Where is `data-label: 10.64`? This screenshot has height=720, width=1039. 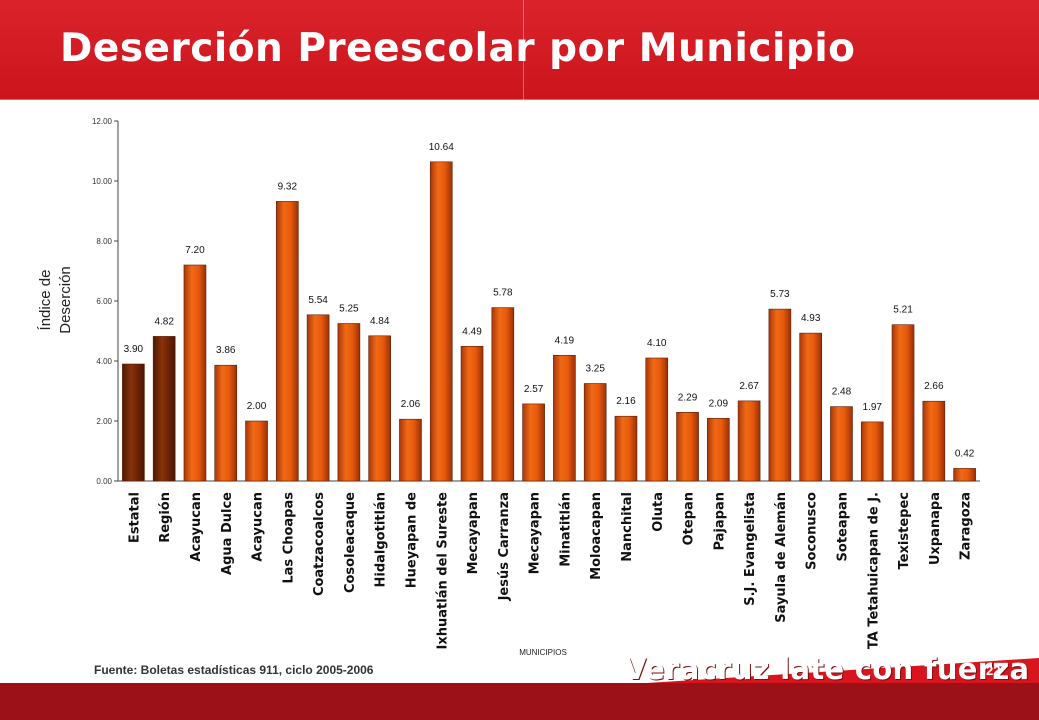 data-label: 10.64 is located at coordinates (441, 147).